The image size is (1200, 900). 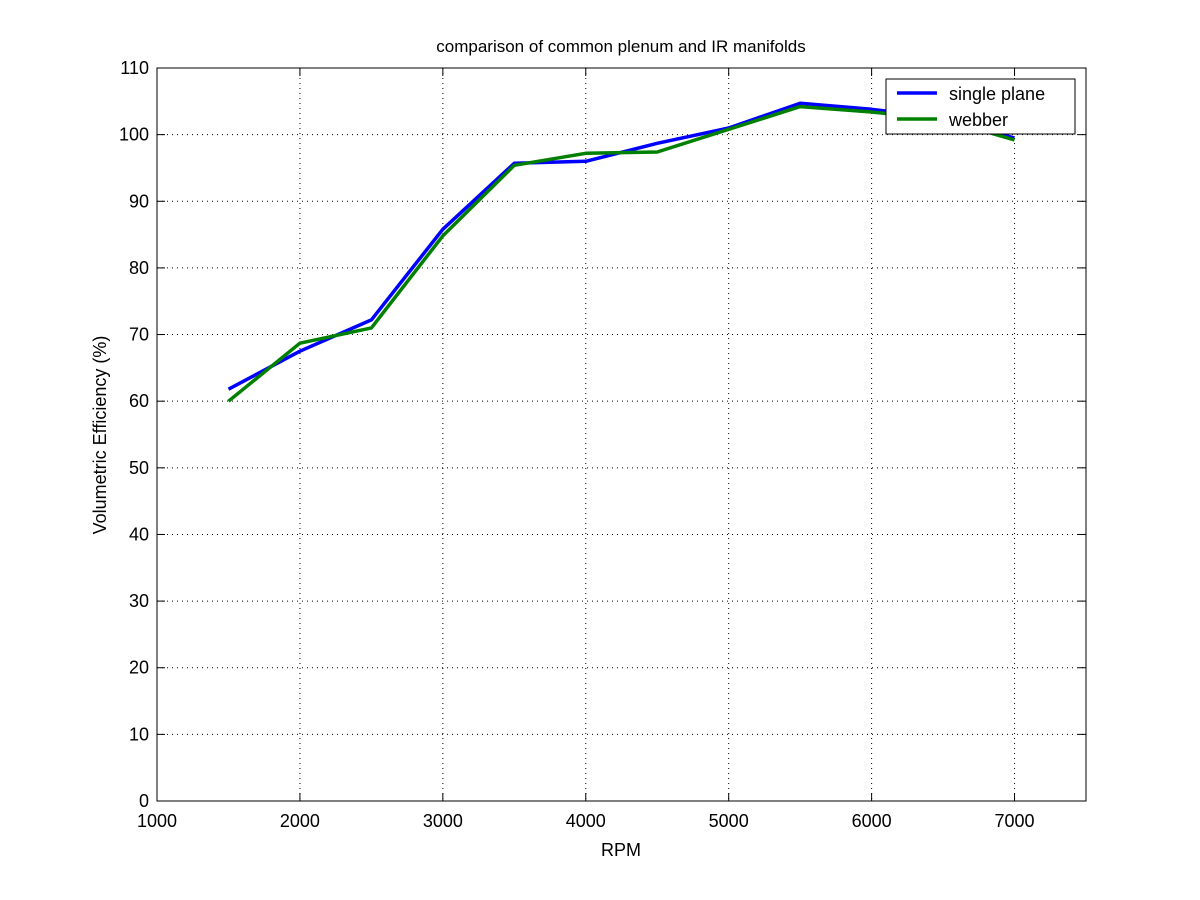 I want to click on legend: single plane webber, so click(x=980, y=106).